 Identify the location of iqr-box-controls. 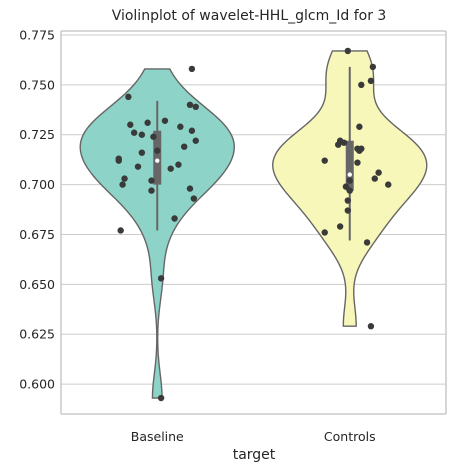
(349, 165).